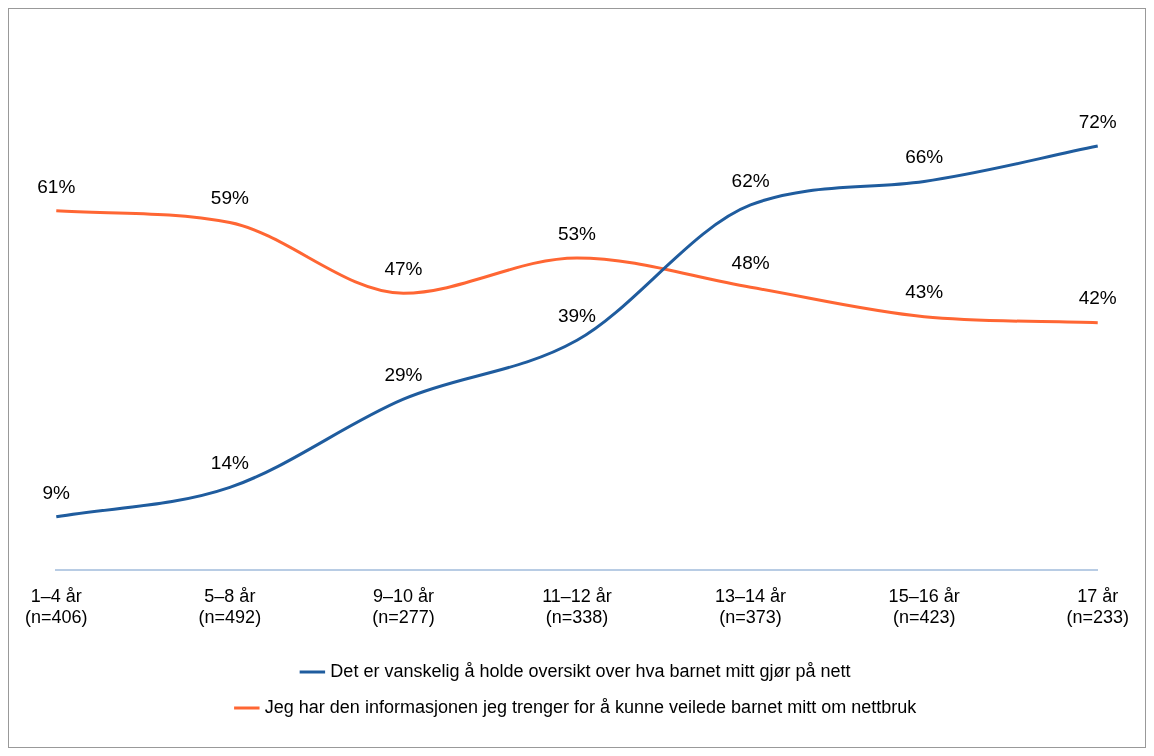  I want to click on x-tick-label: 1–4 år (n=406), so click(56, 606).